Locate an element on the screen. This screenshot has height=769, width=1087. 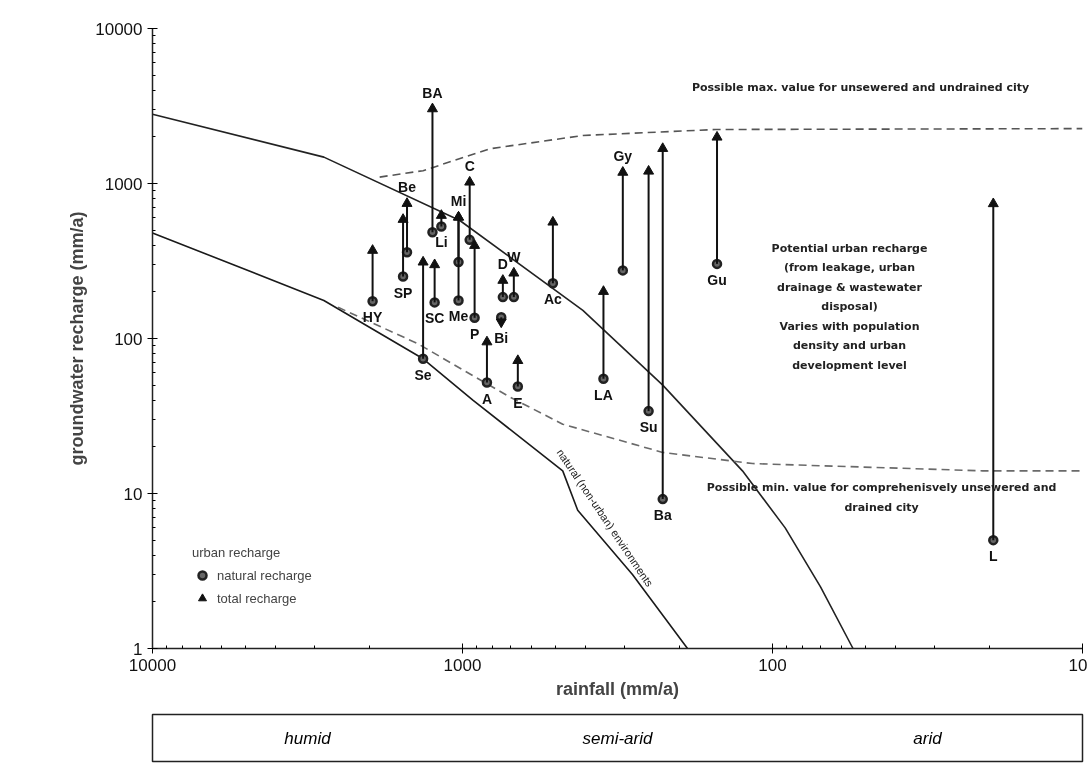
legend-label: natural recharge is located at coordinates (264, 575).